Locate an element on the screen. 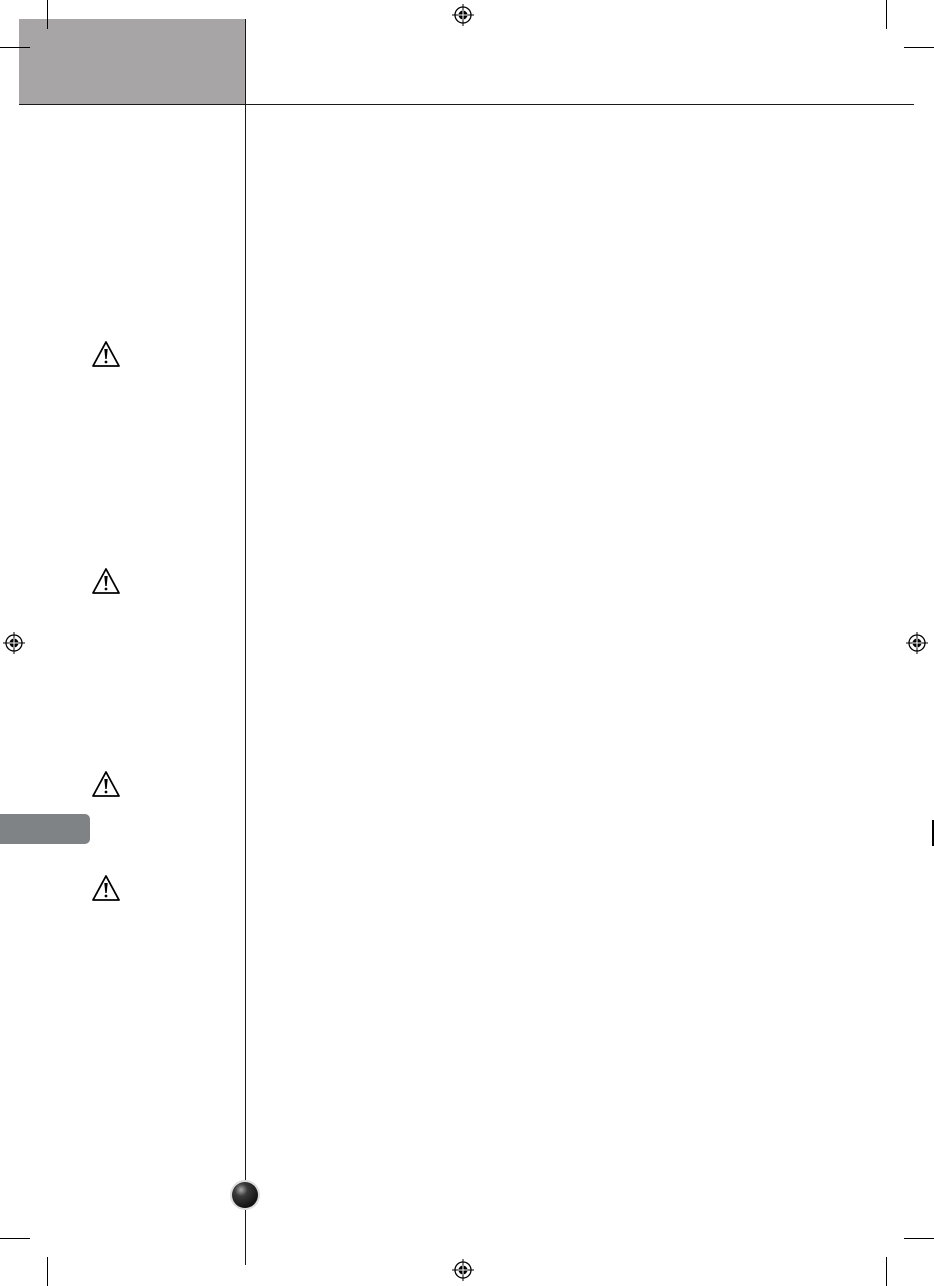 Image resolution: width=934 pixels, height=1286 pixels. column-divider is located at coordinates (245, 642).